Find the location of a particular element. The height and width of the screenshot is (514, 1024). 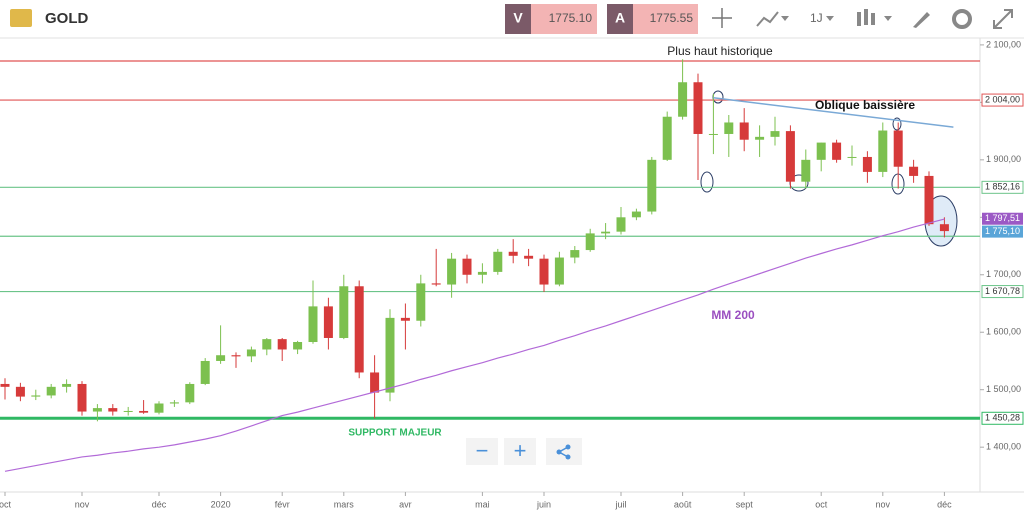

share is located at coordinates (564, 451).